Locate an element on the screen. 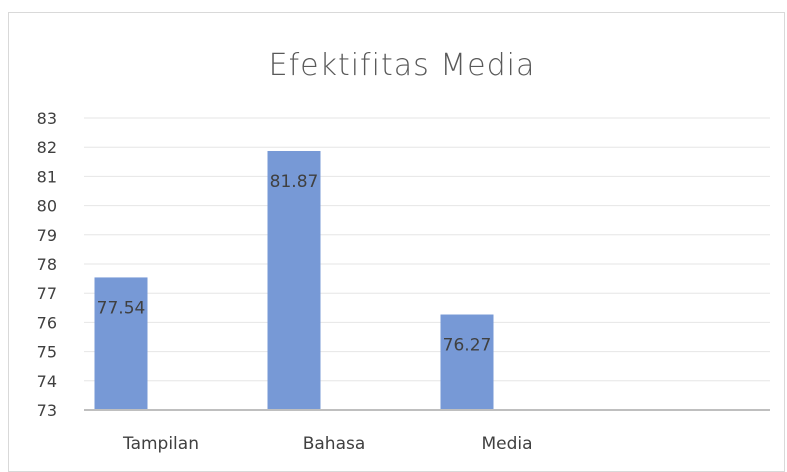  y-tick-label: 78 is located at coordinates (47, 264).